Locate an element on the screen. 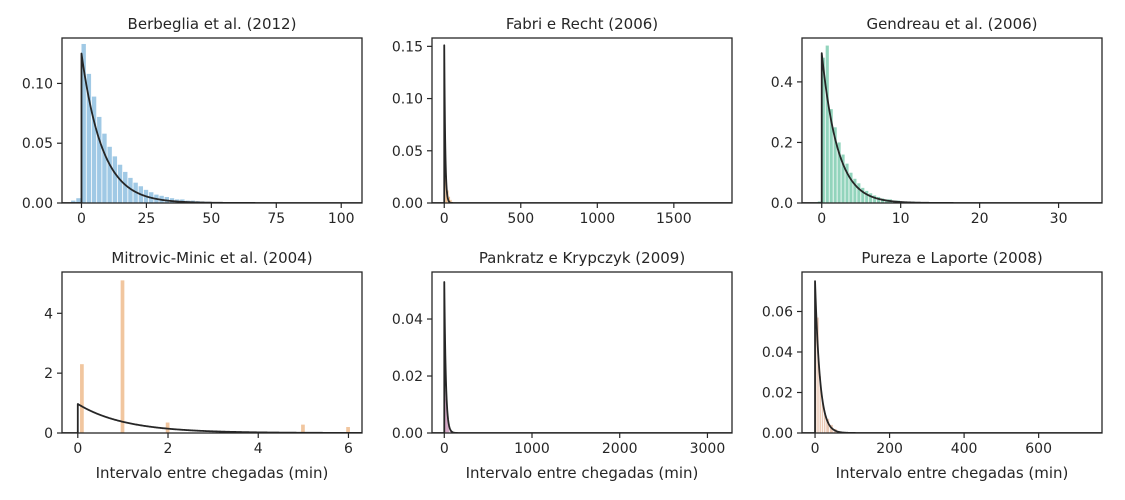 This screenshot has width=1125, height=500. x-tick-label: 400 is located at coordinates (964, 449).